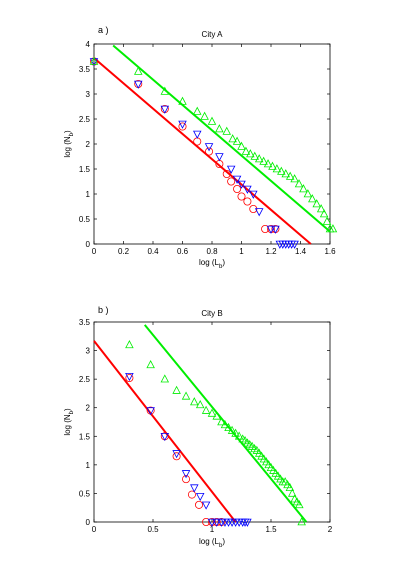 The width and height of the screenshot is (415, 588). I want to click on x-tick-label: 1.2, so click(271, 251).